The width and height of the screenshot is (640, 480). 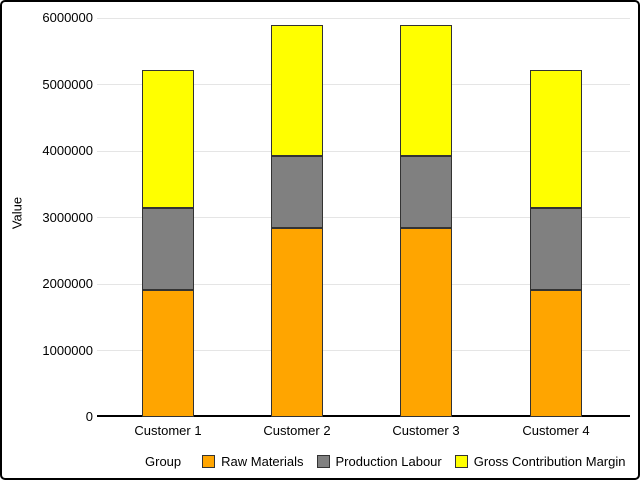 I want to click on y-axis-tick-label: 6000000, so click(x=67, y=17).